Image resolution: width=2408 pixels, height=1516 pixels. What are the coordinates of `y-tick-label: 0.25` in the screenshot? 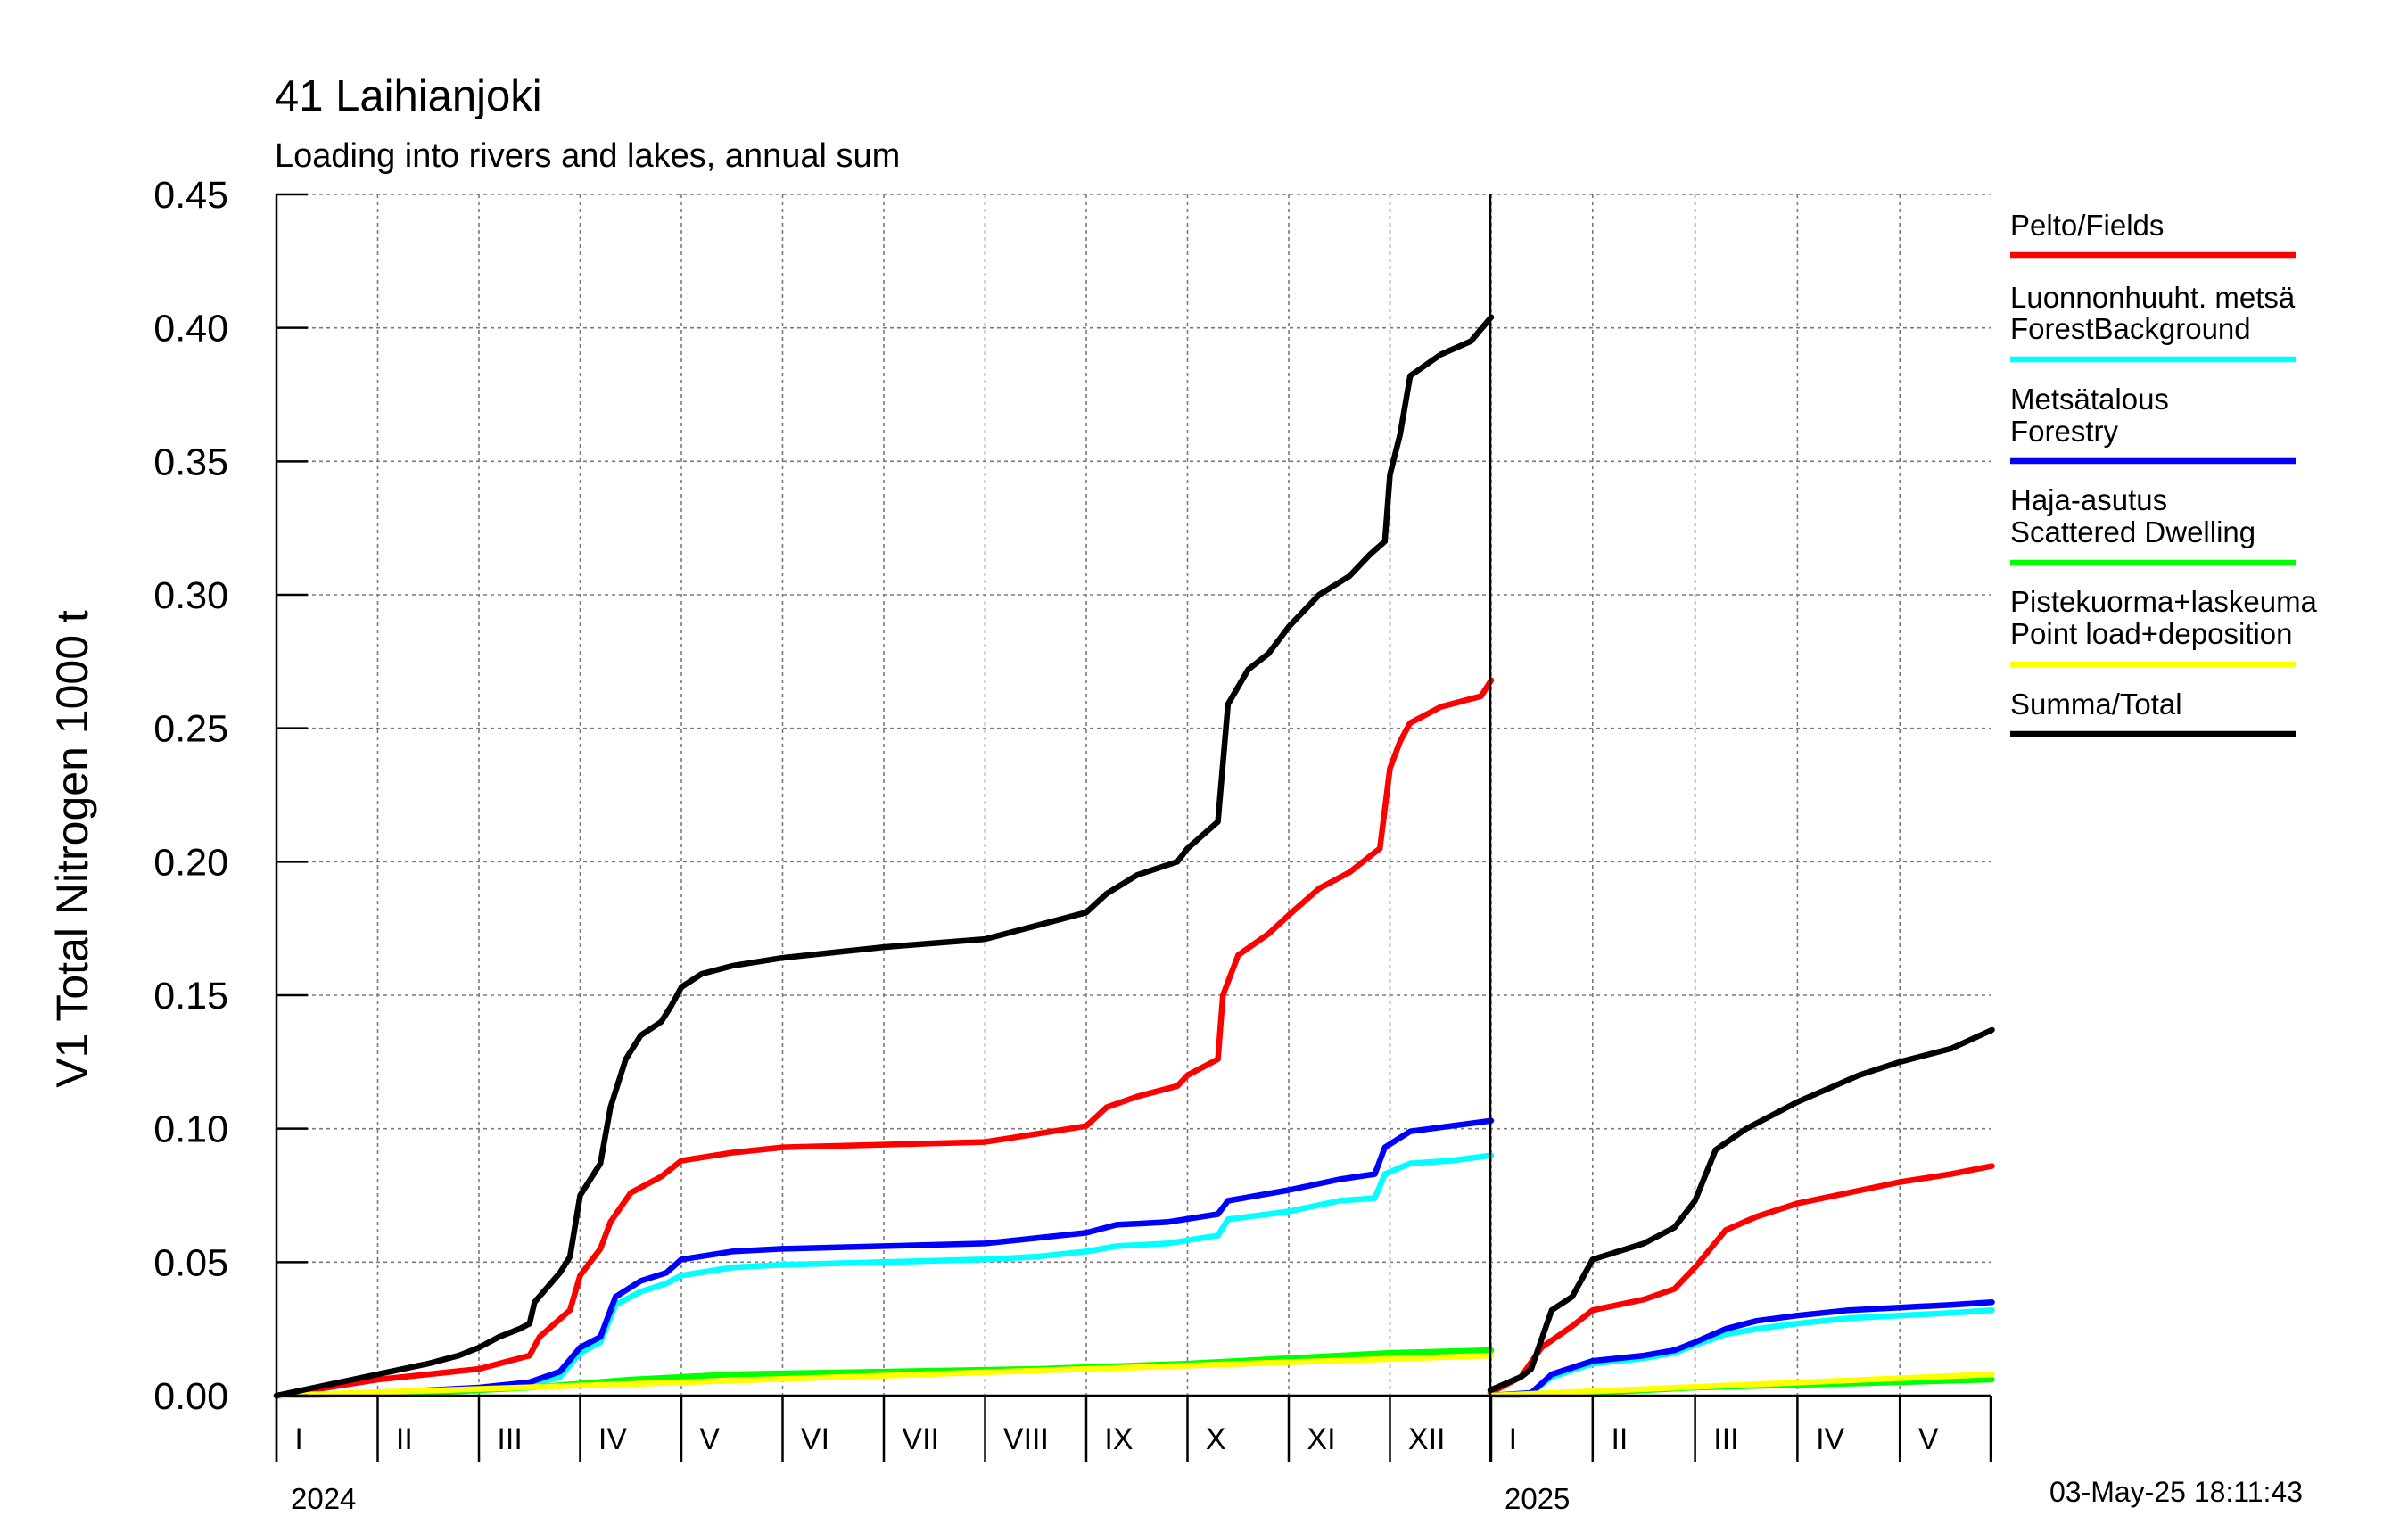 It's located at (191, 729).